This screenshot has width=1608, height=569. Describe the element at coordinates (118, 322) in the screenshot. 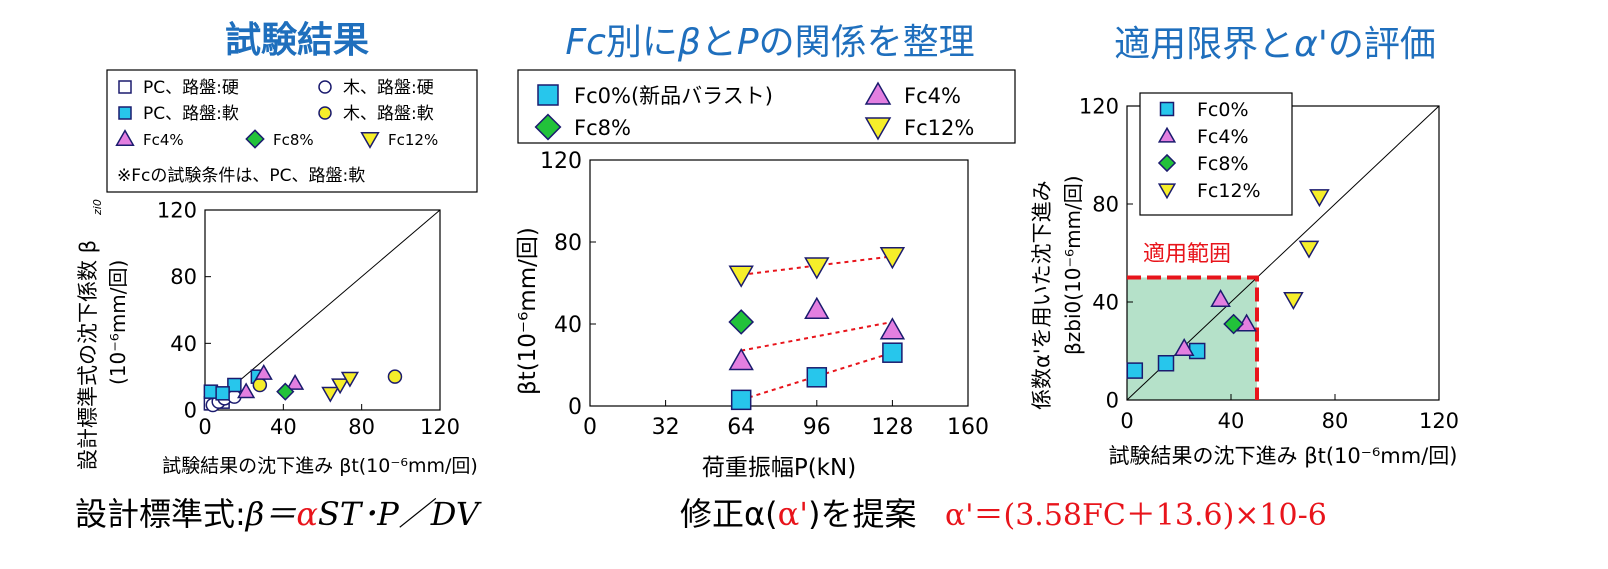

I see `y-axis-unit: (10⁻⁶mm/回)` at that location.